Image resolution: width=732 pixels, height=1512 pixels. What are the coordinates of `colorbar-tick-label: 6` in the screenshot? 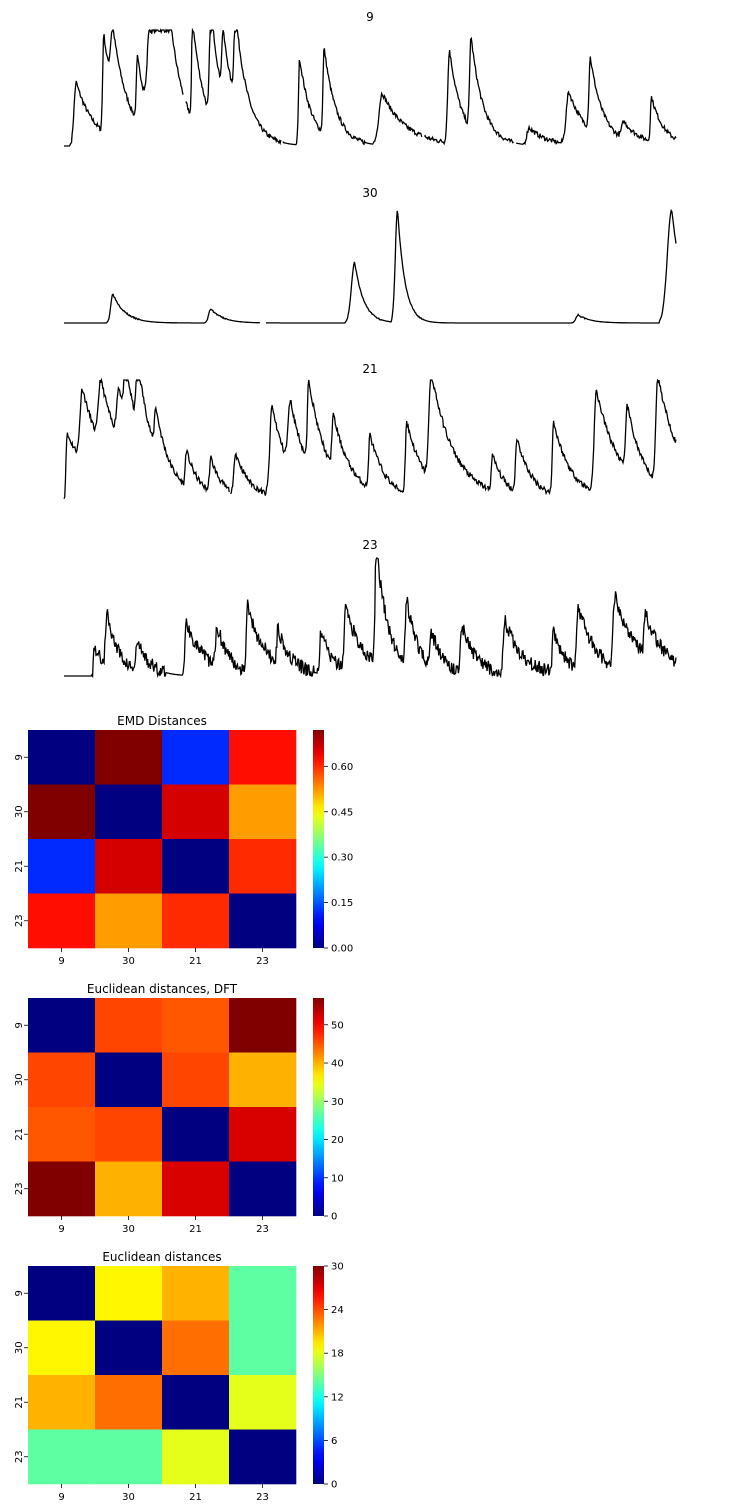 It's located at (334, 1441).